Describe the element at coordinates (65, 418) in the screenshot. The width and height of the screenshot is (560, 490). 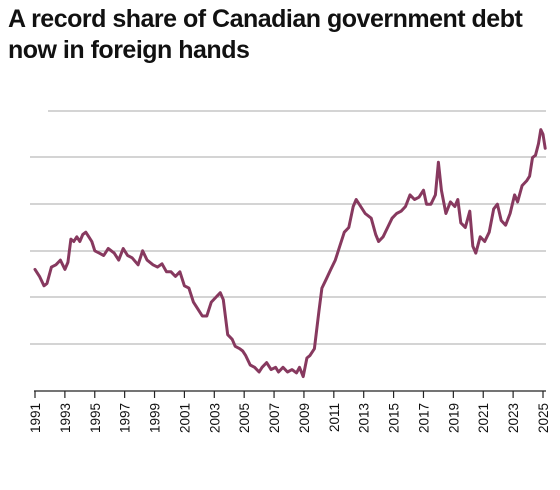
I see `x-tick-label: 1993` at that location.